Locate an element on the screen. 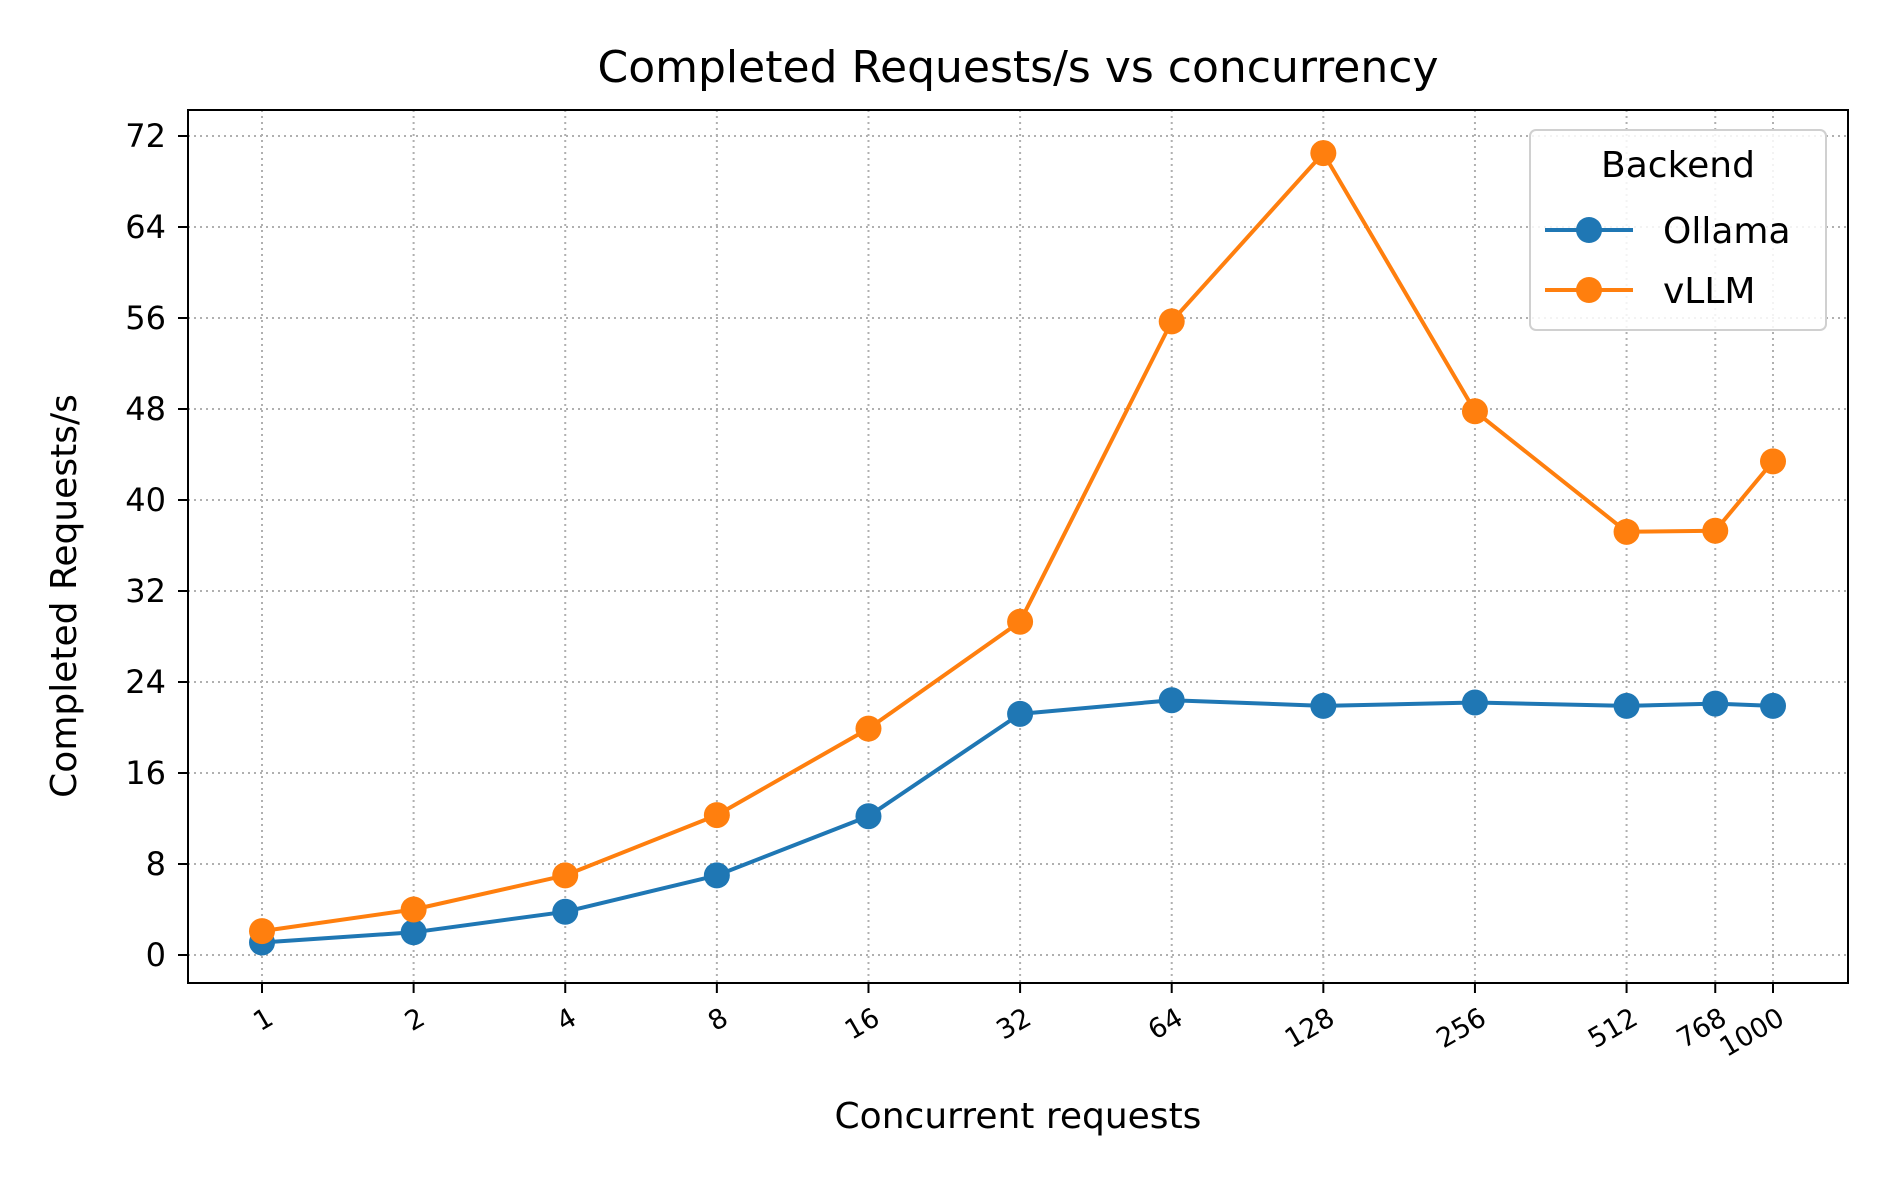 The height and width of the screenshot is (1179, 1887). y-tick-label: 8 is located at coordinates (156, 864).